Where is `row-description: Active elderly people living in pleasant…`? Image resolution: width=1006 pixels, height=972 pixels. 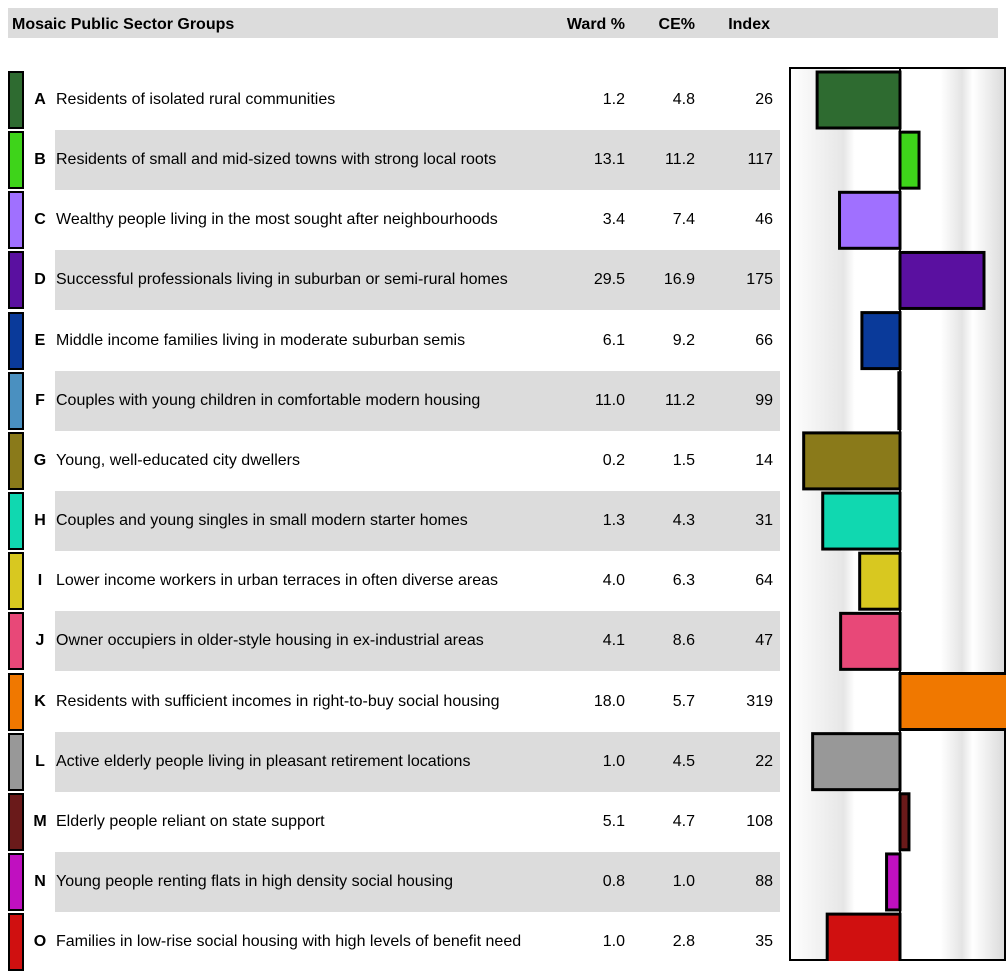
row-description: Active elderly people living in pleasant… is located at coordinates (301, 762).